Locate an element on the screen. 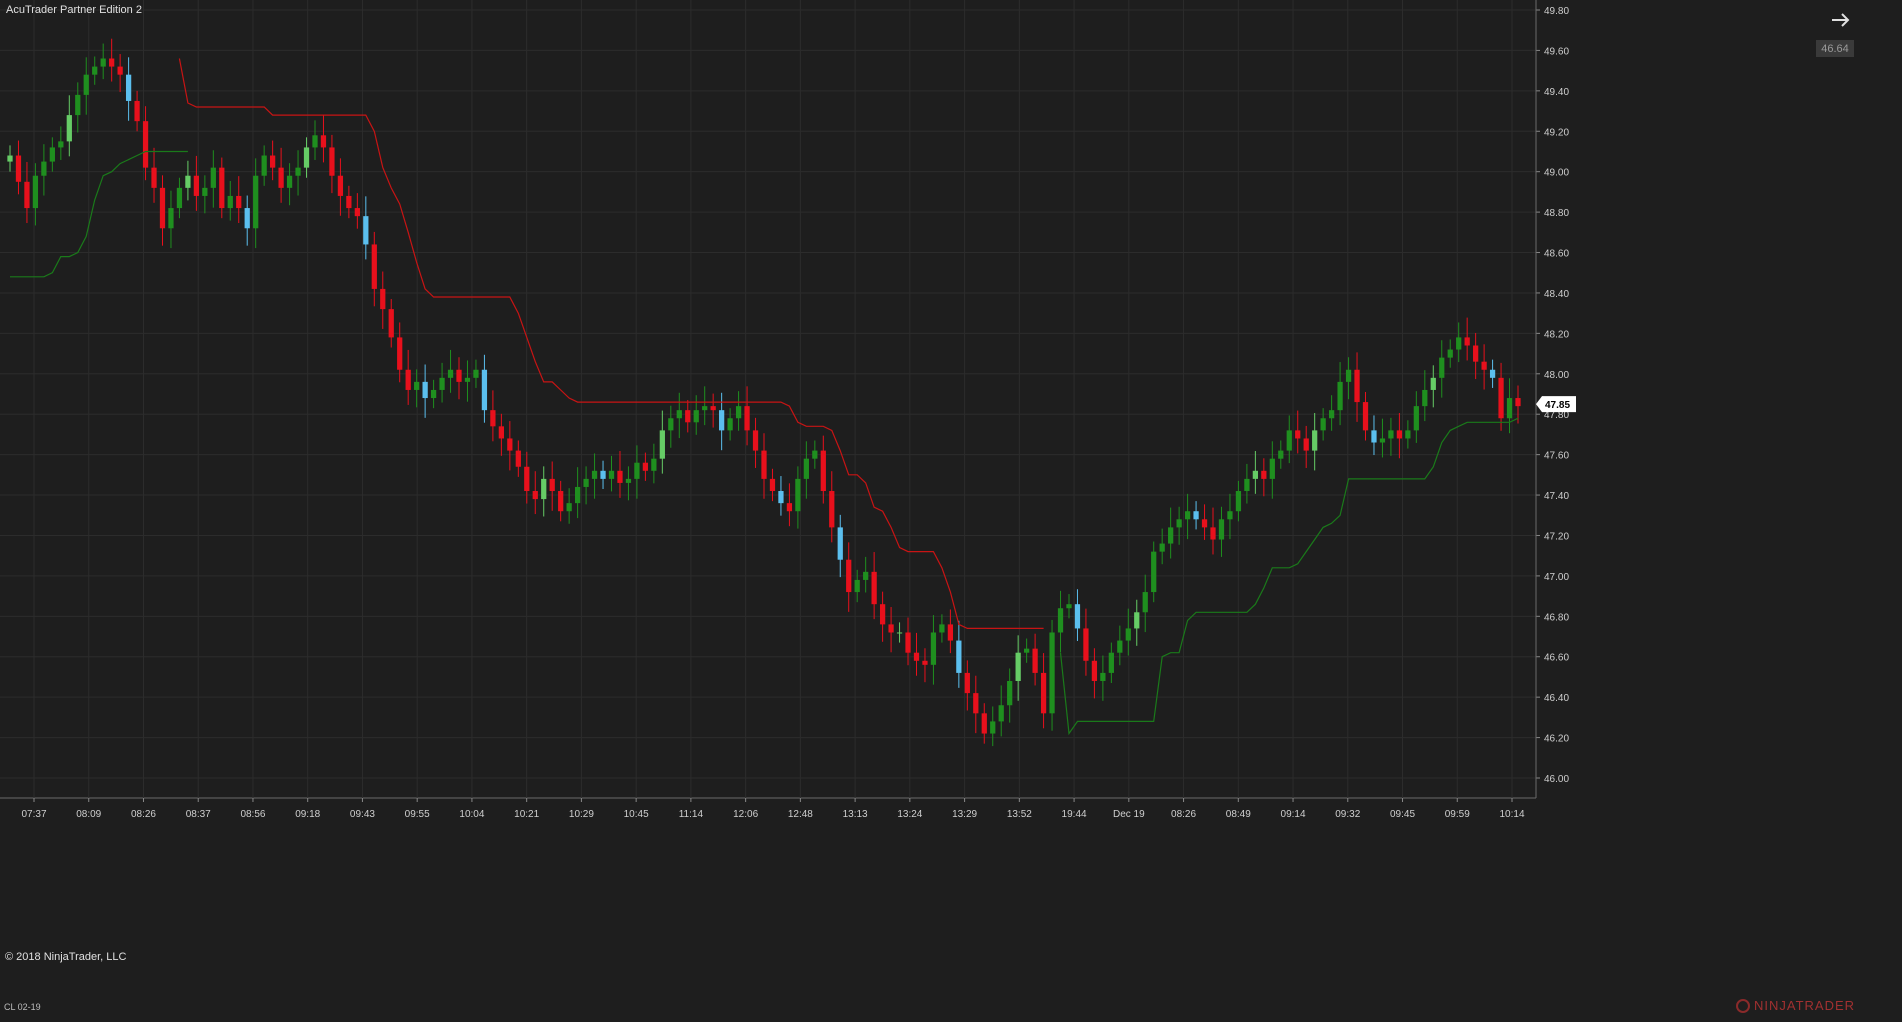 The height and width of the screenshot is (1022, 1902). x-tick-label: 10:14 is located at coordinates (1511, 814).